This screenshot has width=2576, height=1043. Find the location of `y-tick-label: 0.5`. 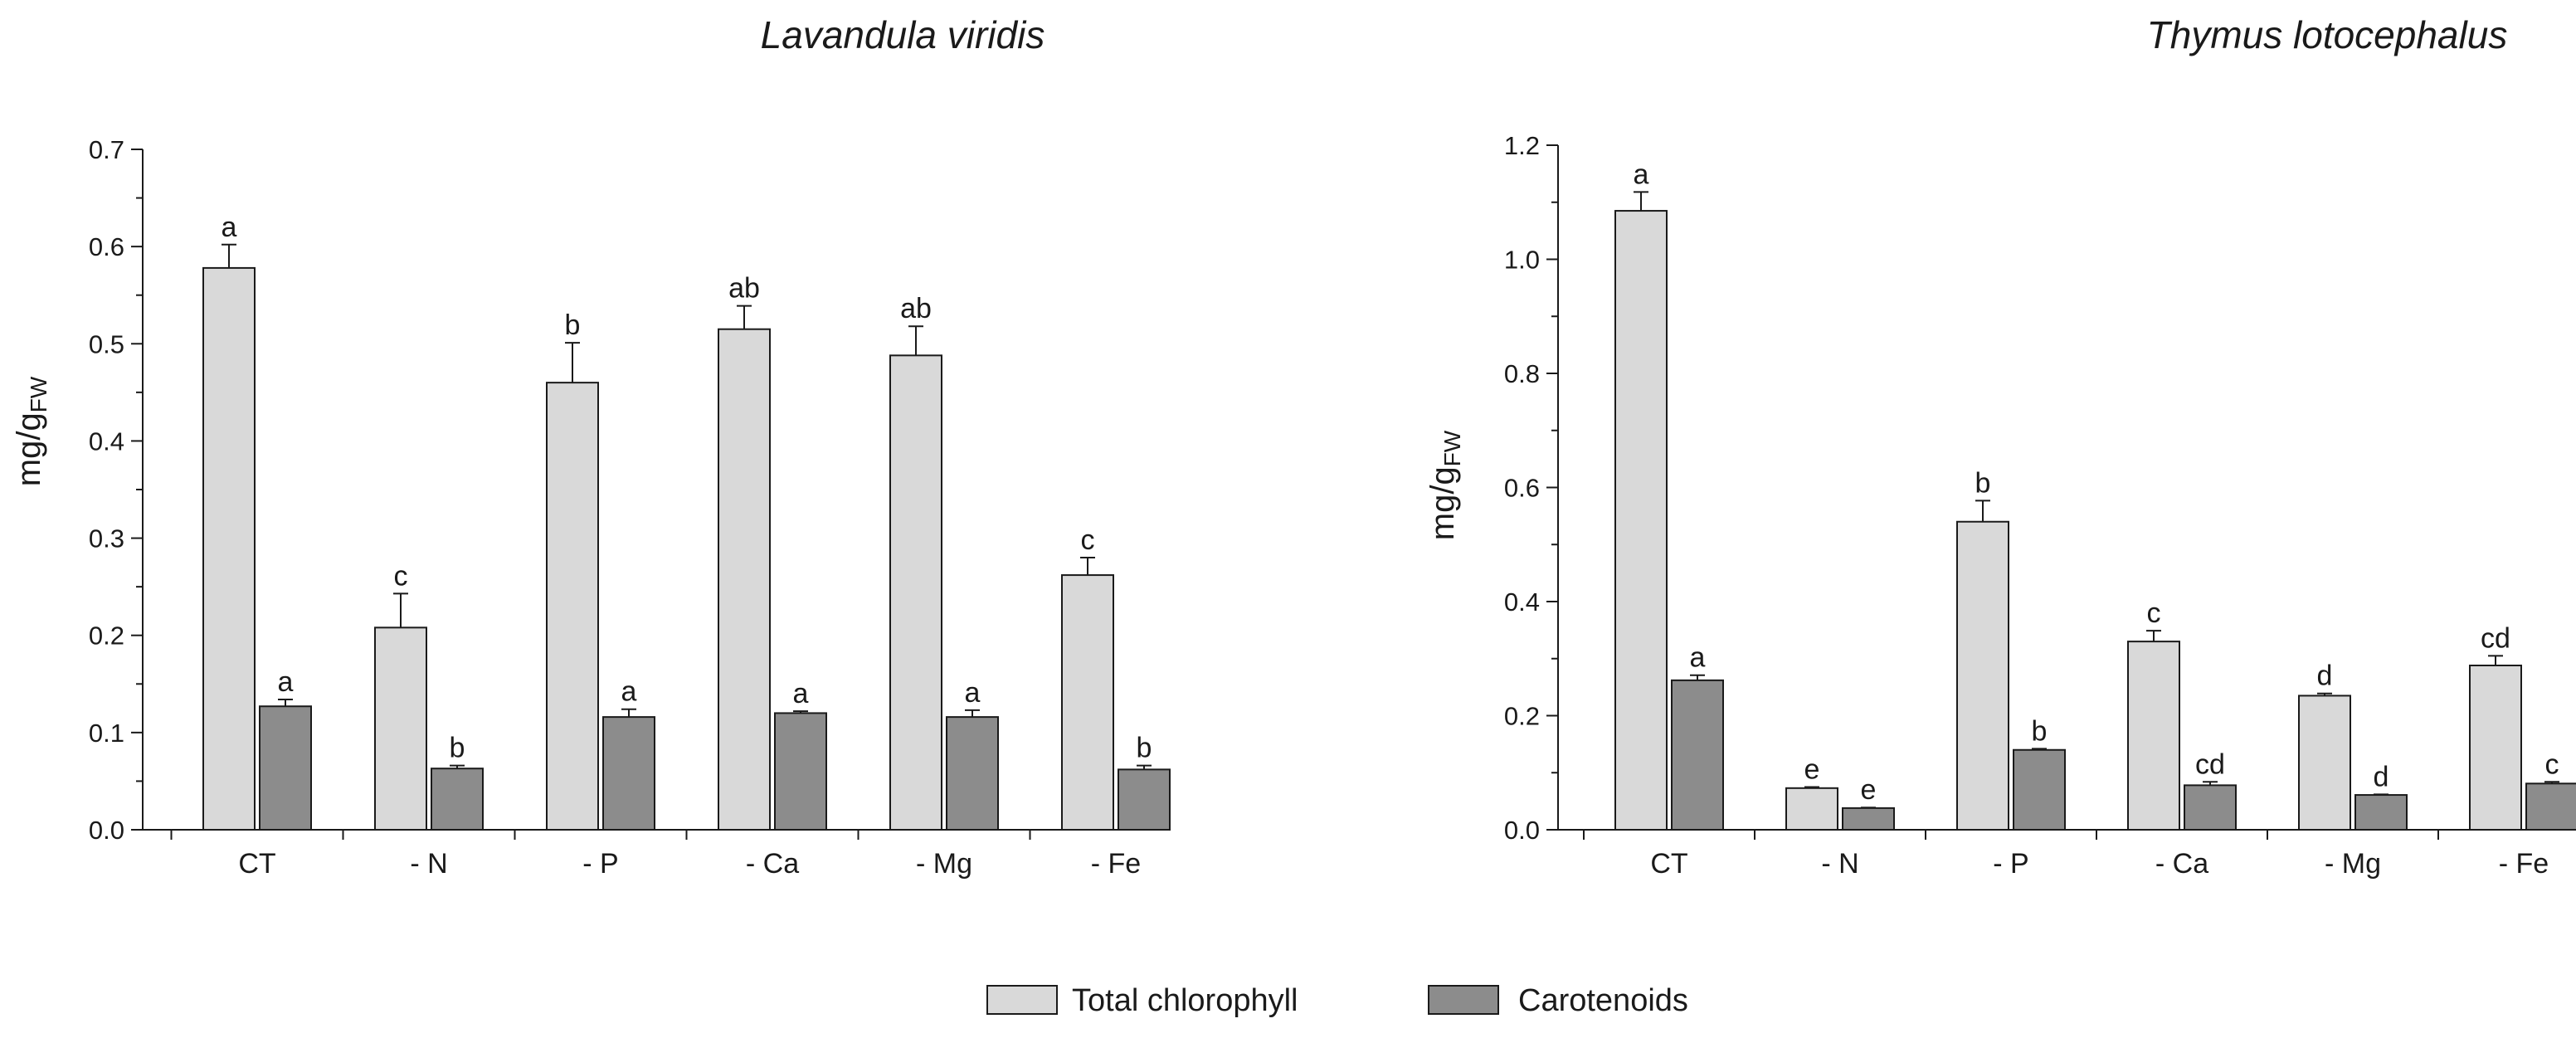

y-tick-label: 0.5 is located at coordinates (106, 343).